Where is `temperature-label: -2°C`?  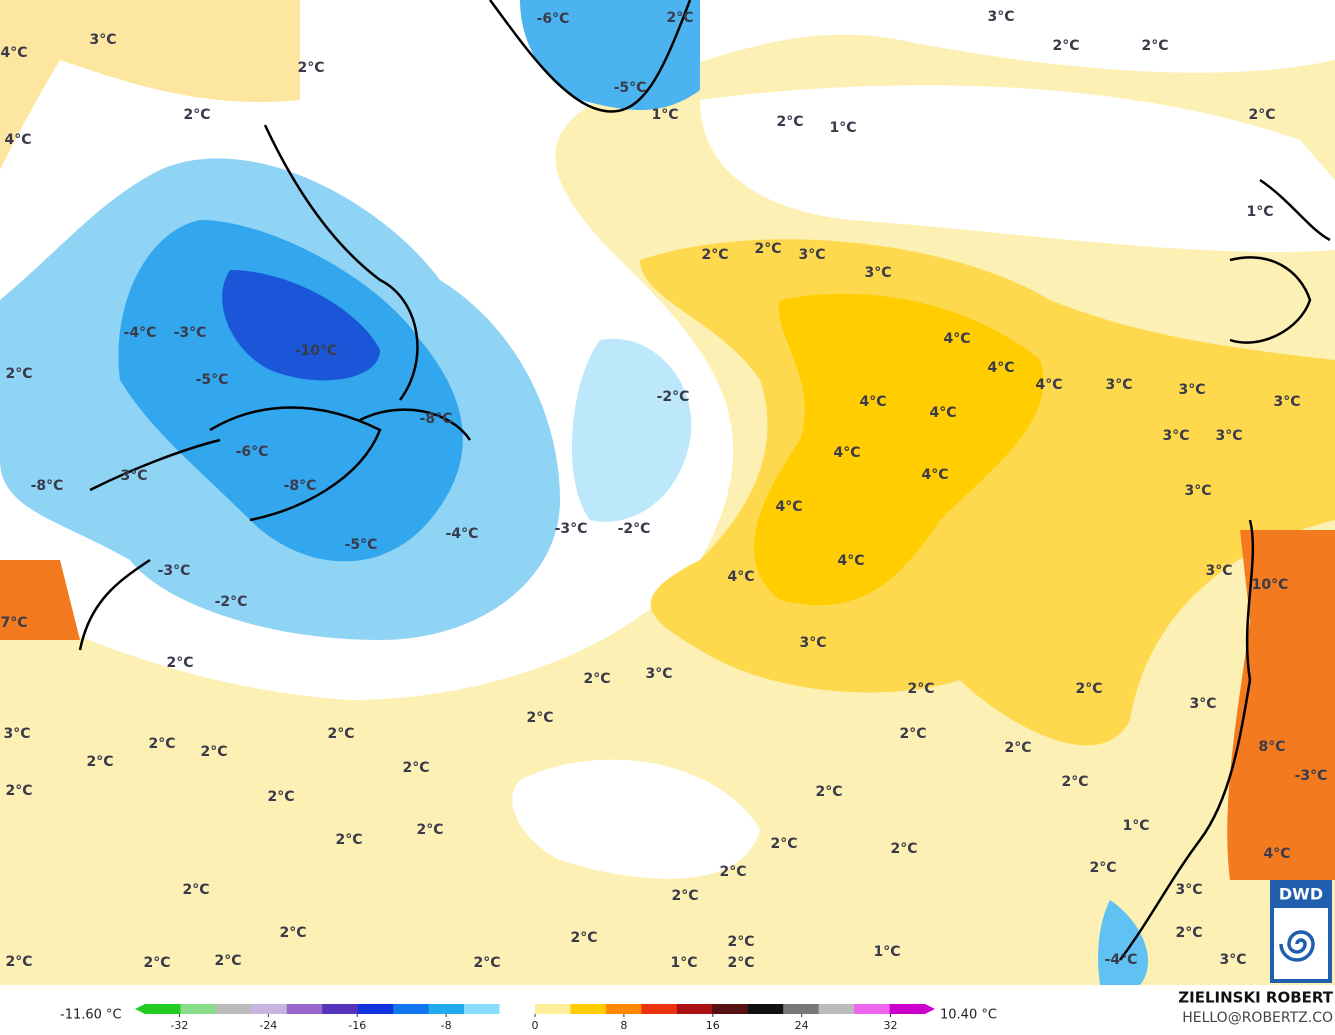 temperature-label: -2°C is located at coordinates (231, 602).